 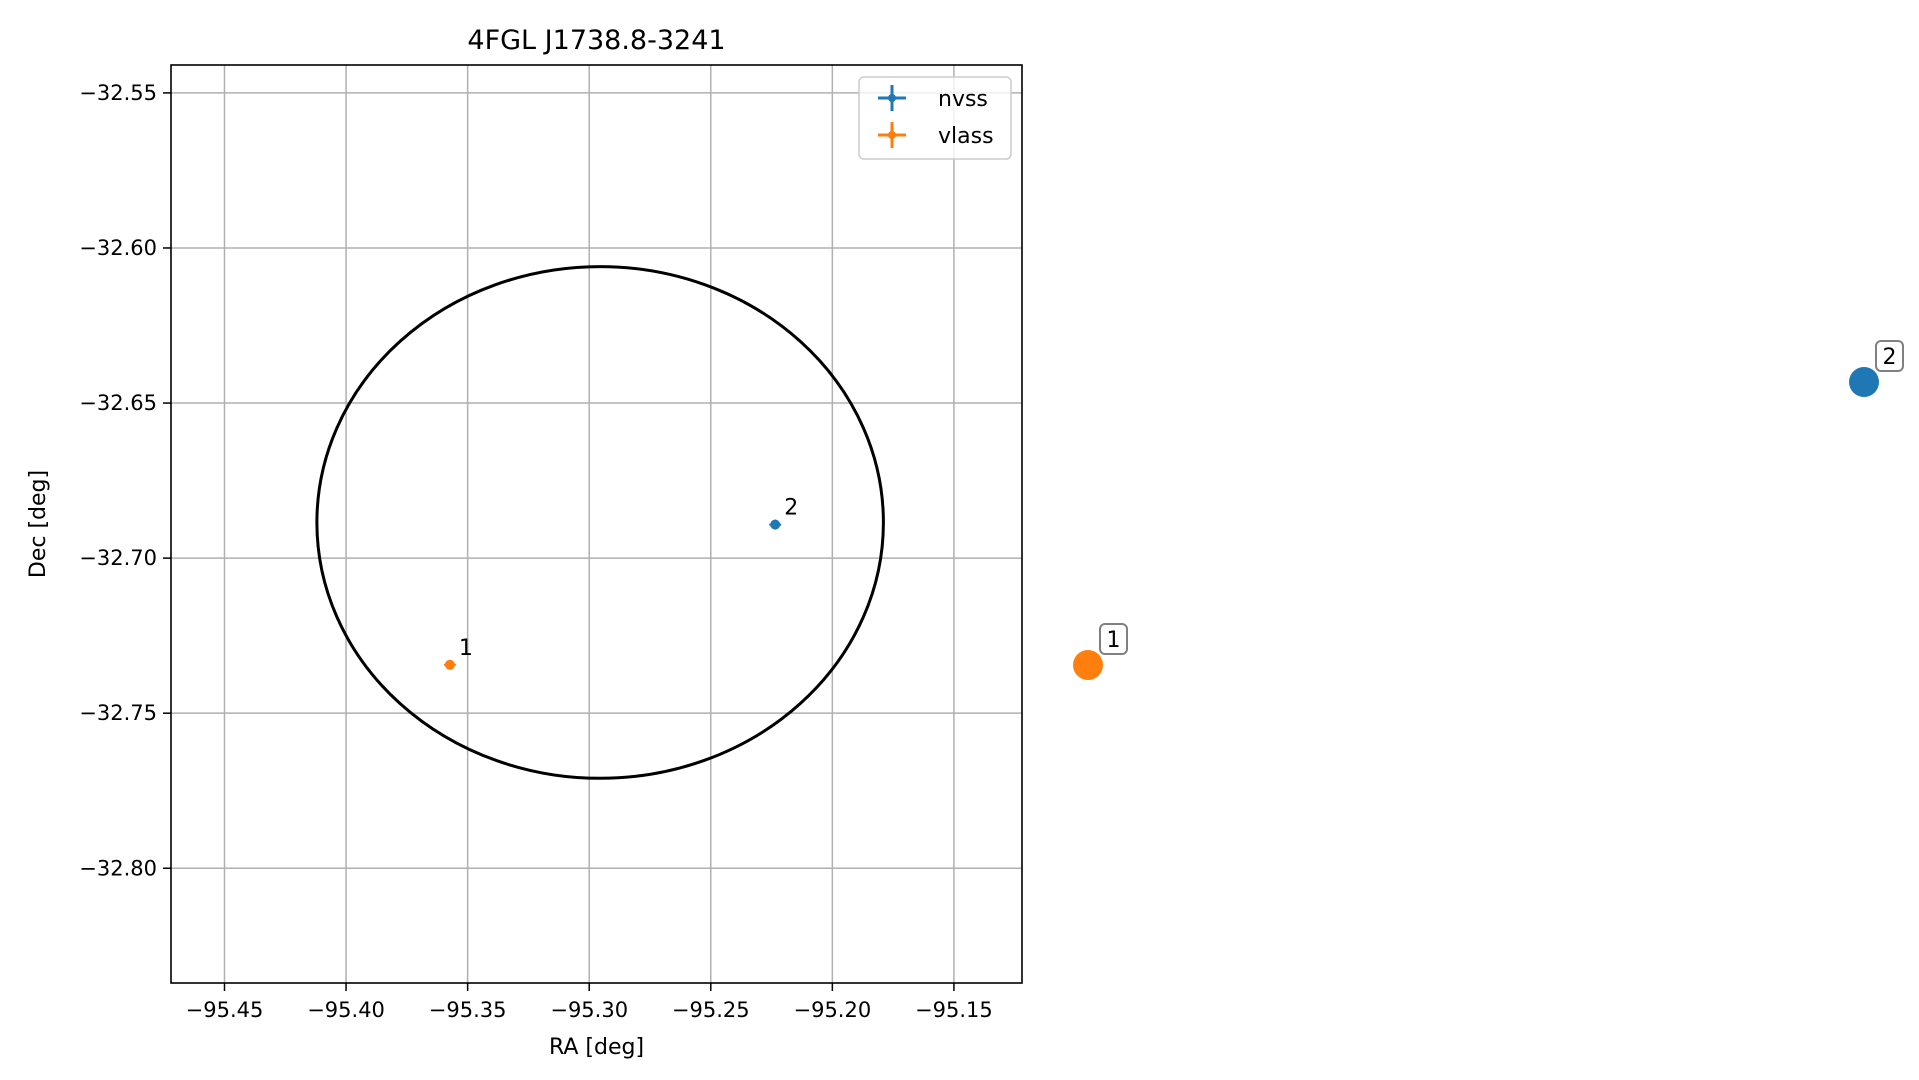 What do you see at coordinates (118, 93) in the screenshot?
I see `y-tick-label: −32.55` at bounding box center [118, 93].